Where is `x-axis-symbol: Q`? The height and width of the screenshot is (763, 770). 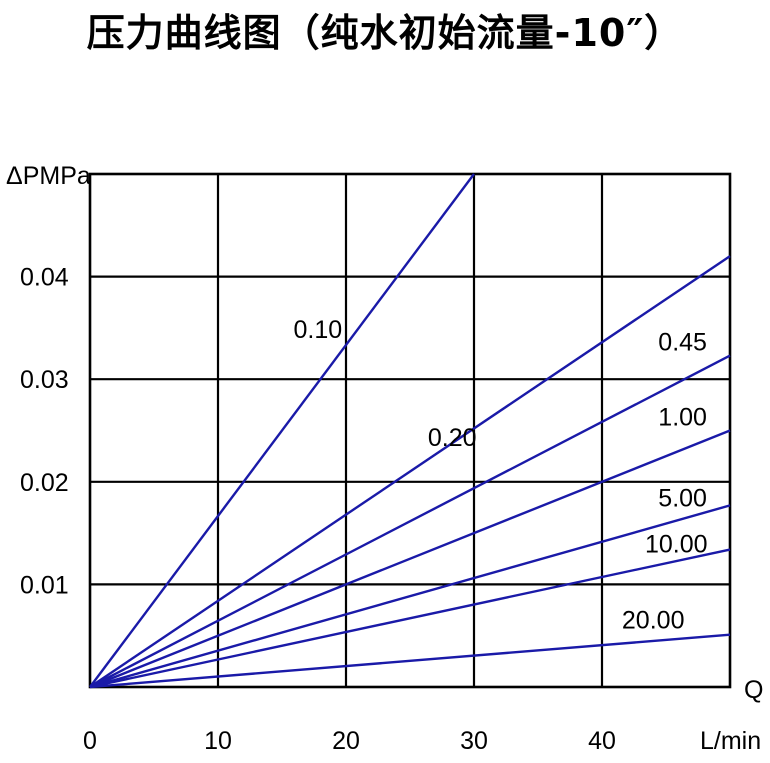
x-axis-symbol: Q is located at coordinates (753, 690).